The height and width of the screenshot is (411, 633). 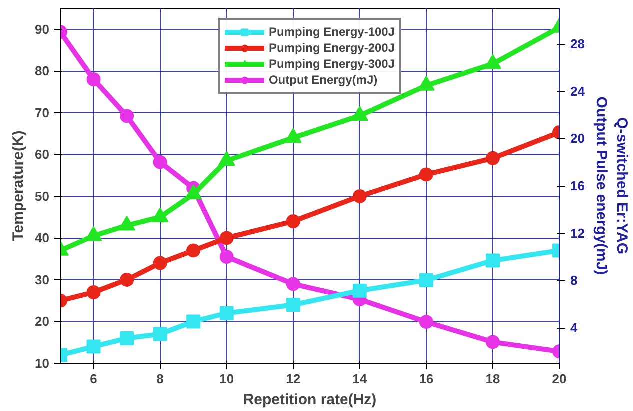 What do you see at coordinates (493, 379) in the screenshot?
I see `x-tick-label: 18` at bounding box center [493, 379].